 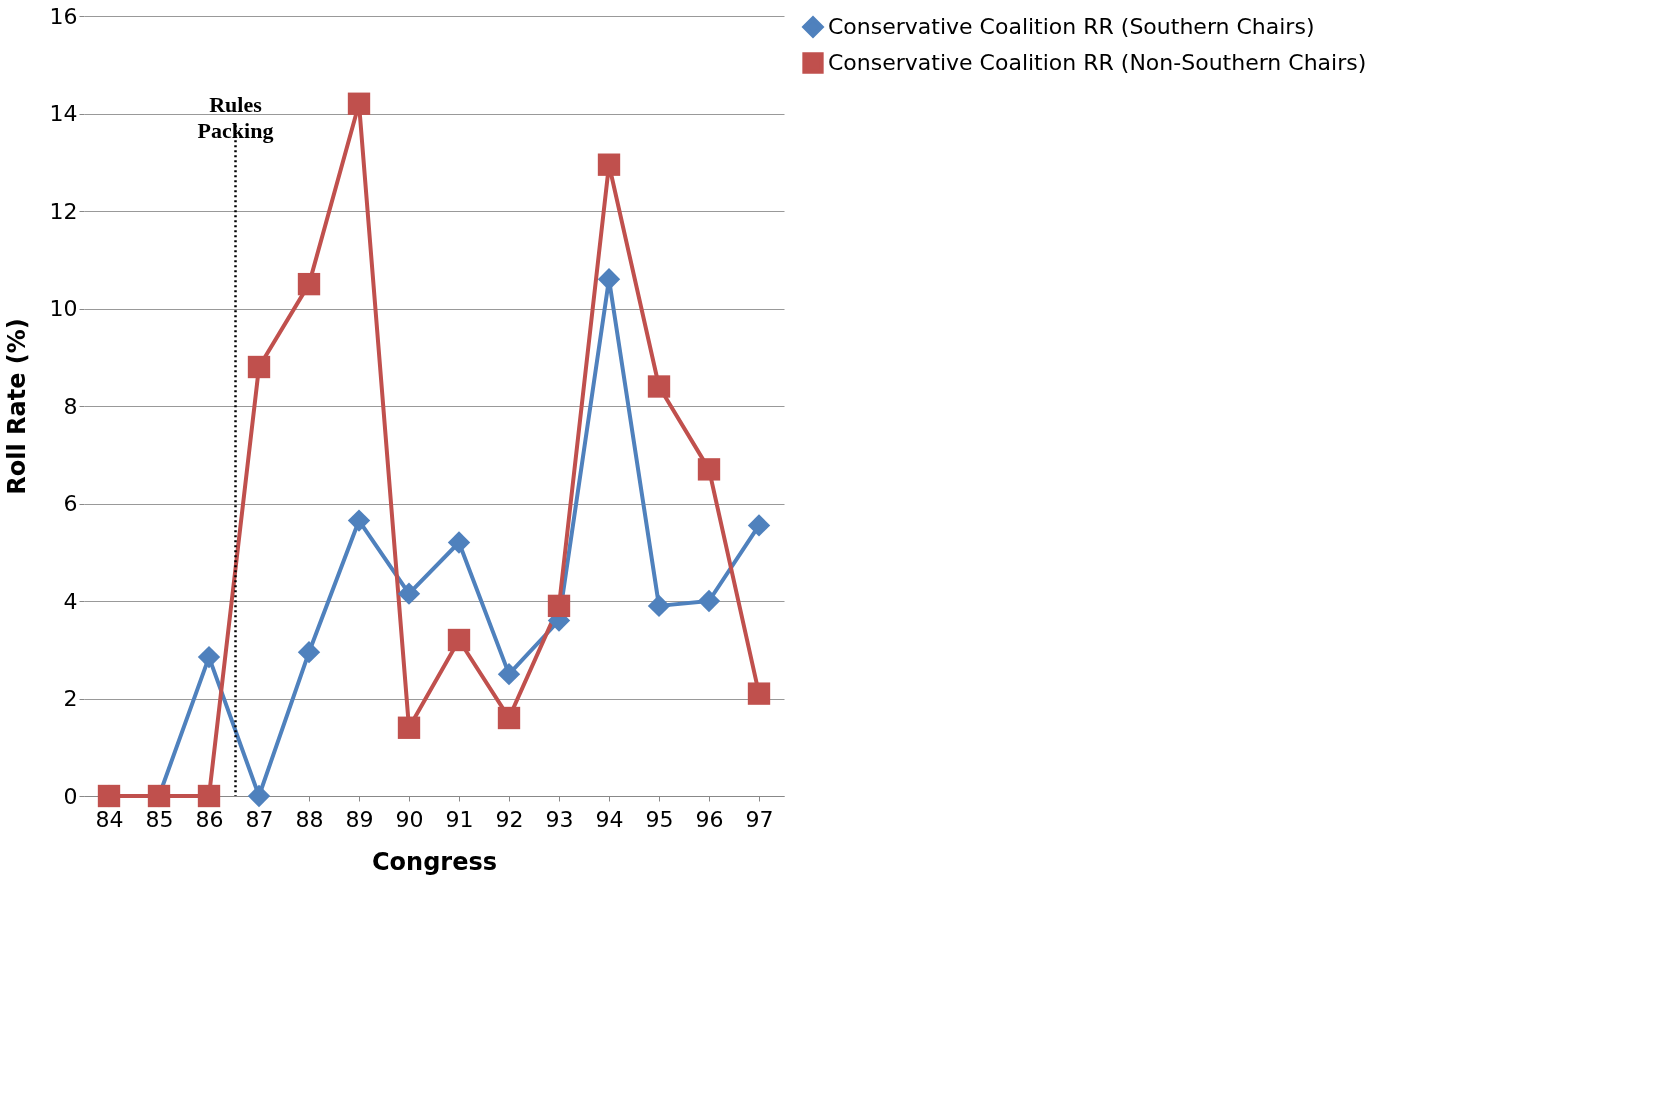 I want to click on y-tick-label: 10, so click(x=63, y=308).